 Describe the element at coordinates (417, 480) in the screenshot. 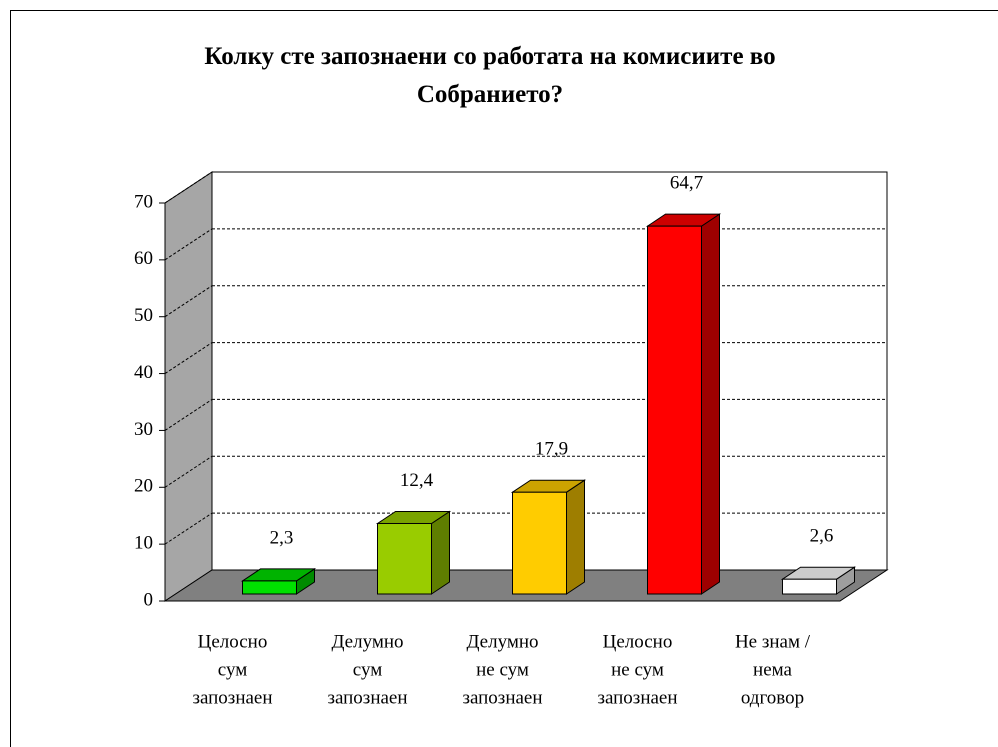

I see `value-label: 12,4` at that location.